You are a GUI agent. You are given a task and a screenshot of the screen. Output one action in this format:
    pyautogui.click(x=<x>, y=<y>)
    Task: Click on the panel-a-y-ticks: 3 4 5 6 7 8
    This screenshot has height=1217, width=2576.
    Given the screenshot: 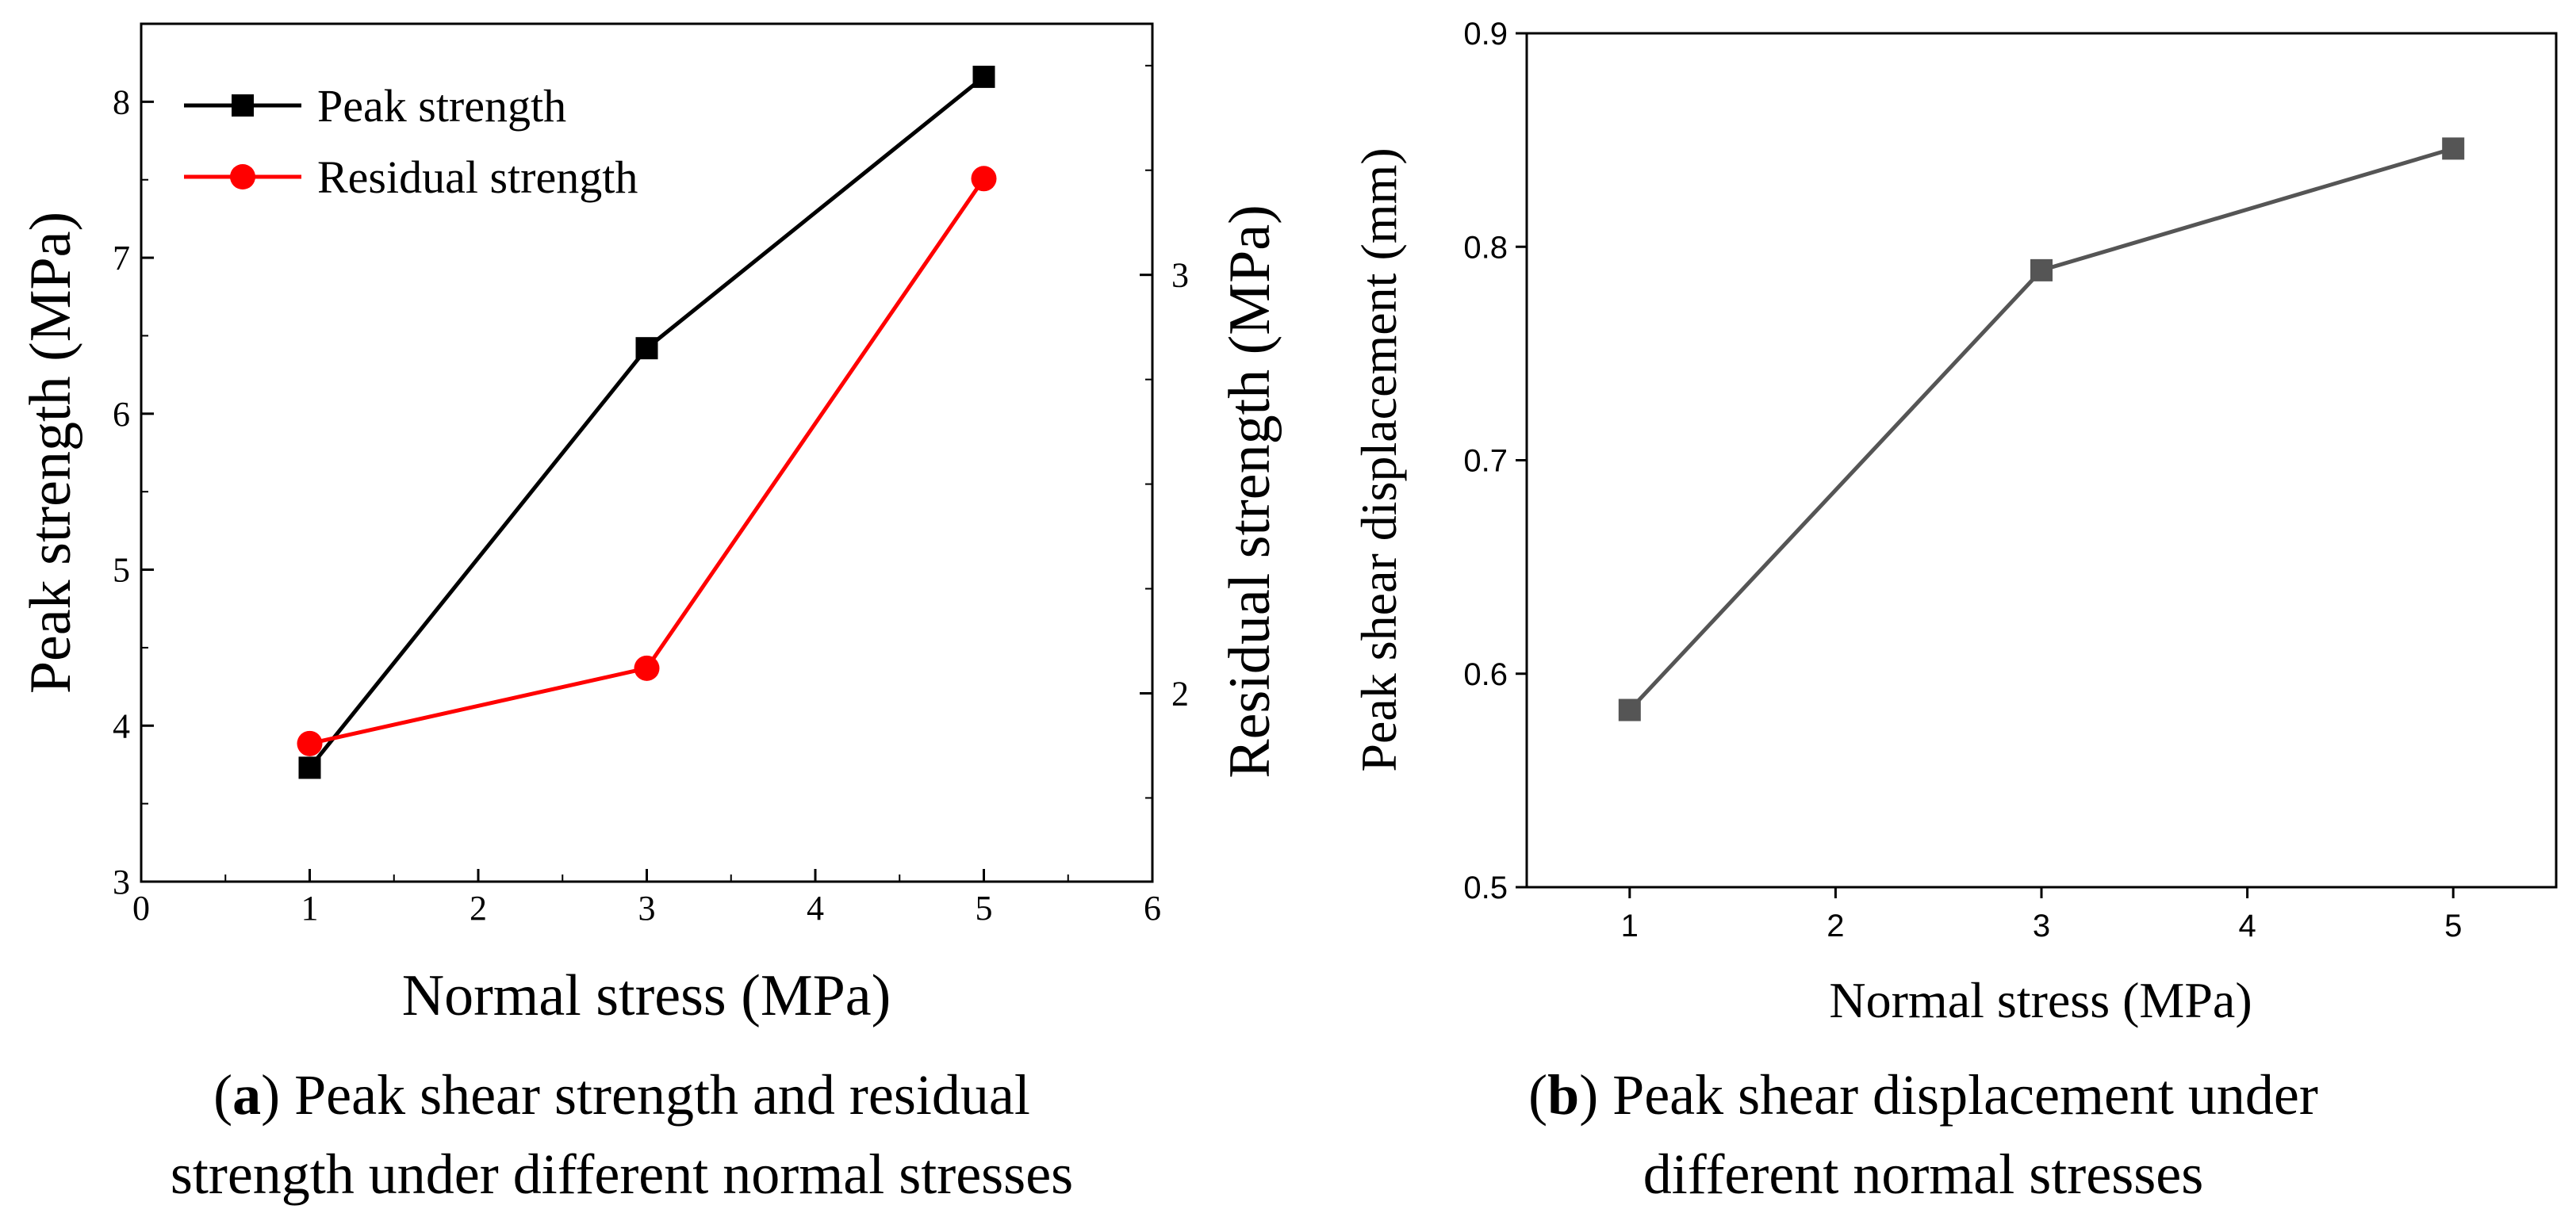 What is the action you would take?
    pyautogui.click(x=133, y=462)
    